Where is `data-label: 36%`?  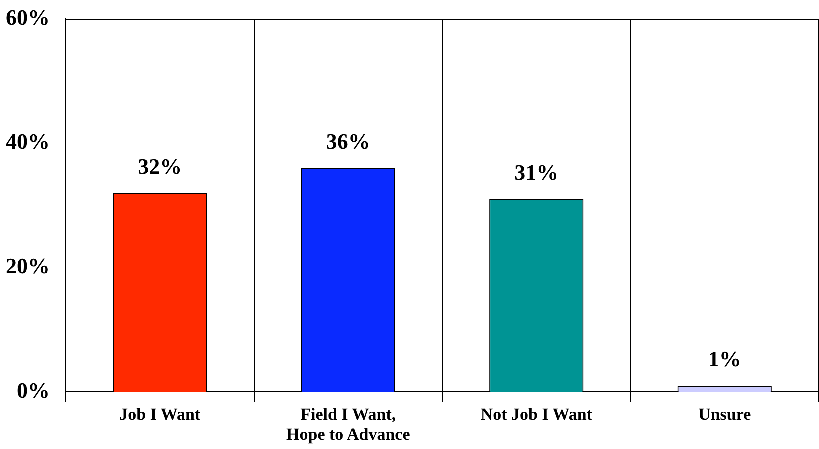
data-label: 36% is located at coordinates (348, 141).